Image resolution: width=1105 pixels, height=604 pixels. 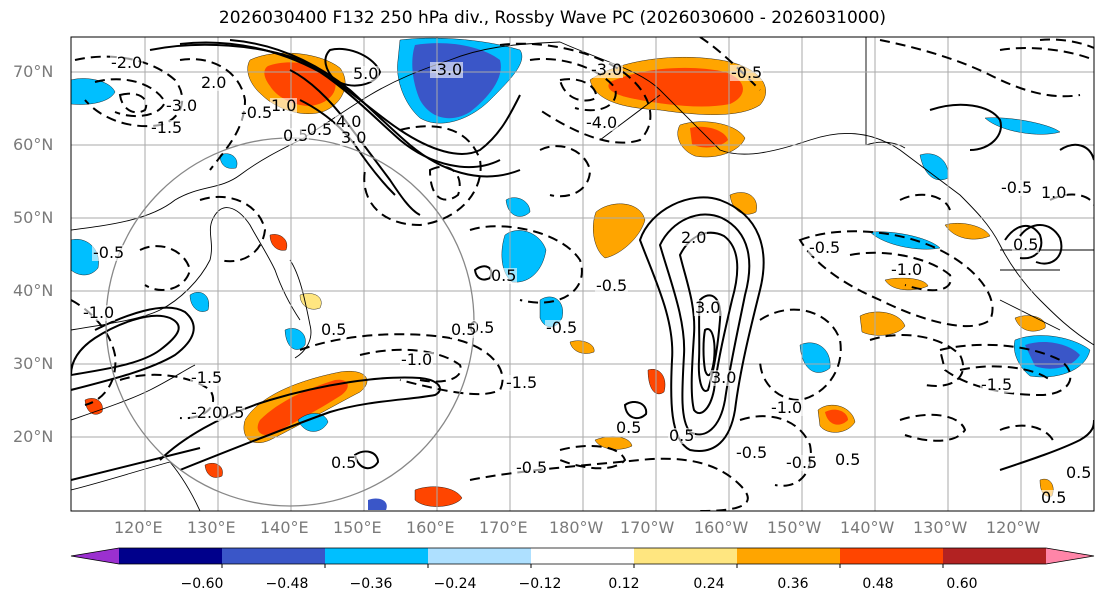 I want to click on colorbar-tick-label: 0.12, so click(x=624, y=584).